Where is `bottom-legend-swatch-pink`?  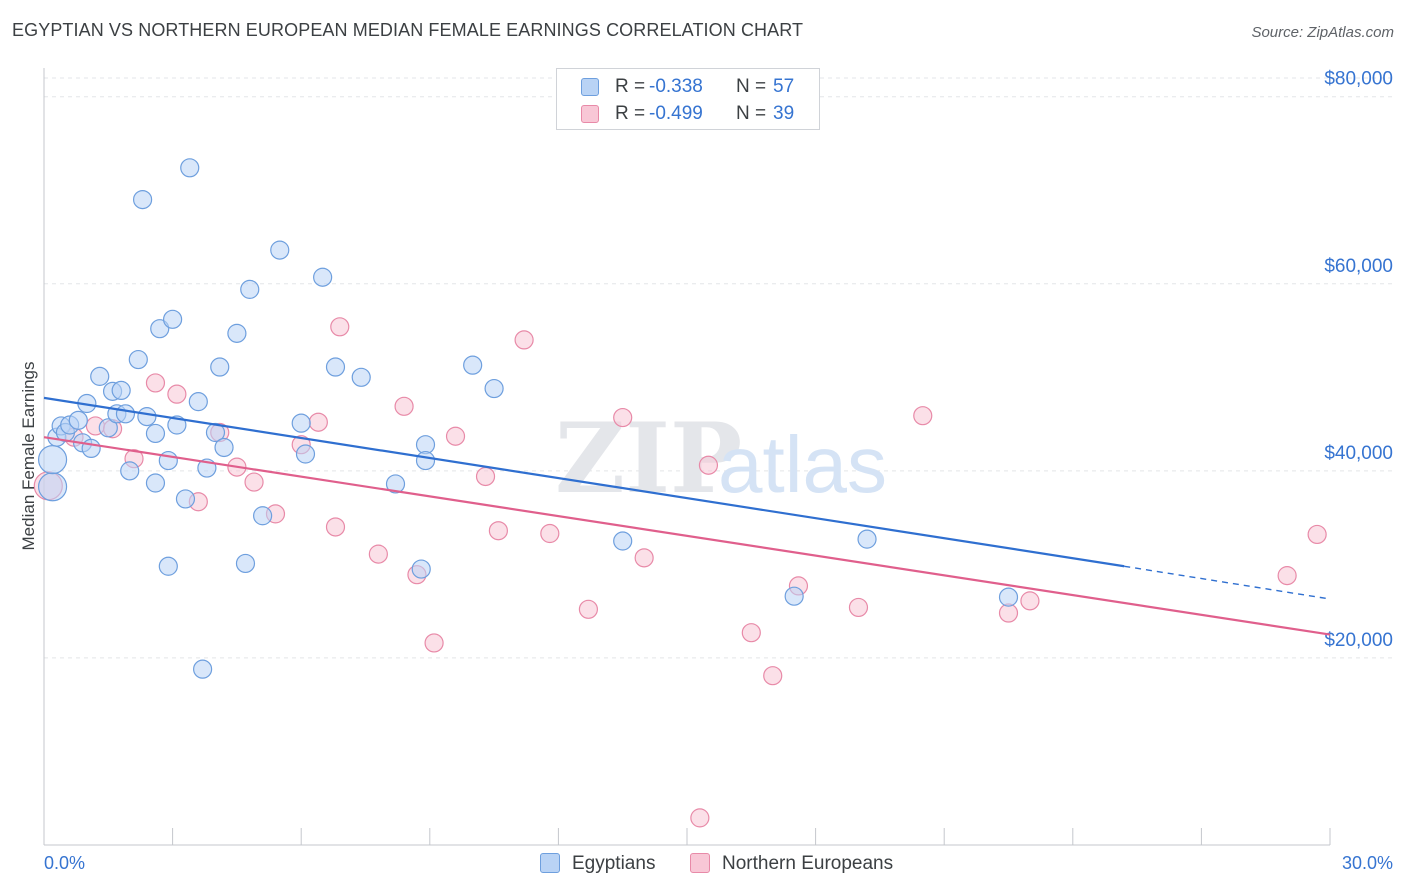 bottom-legend-swatch-pink is located at coordinates (700, 863).